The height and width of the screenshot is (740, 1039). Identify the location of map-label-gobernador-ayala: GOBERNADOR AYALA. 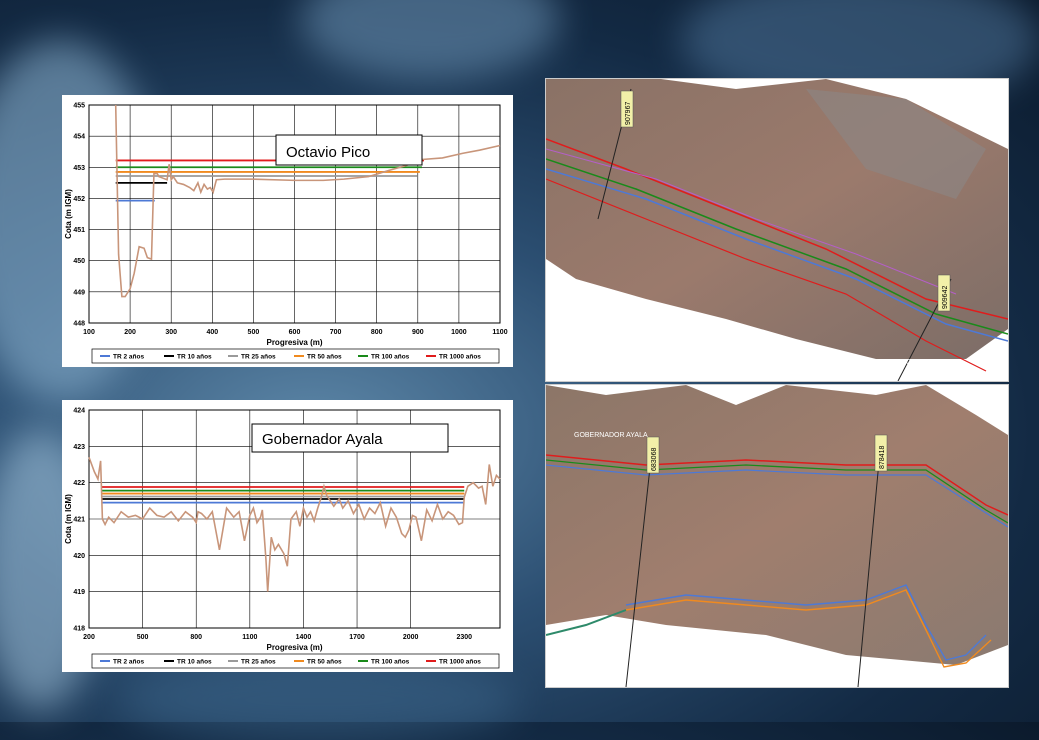
(611, 435).